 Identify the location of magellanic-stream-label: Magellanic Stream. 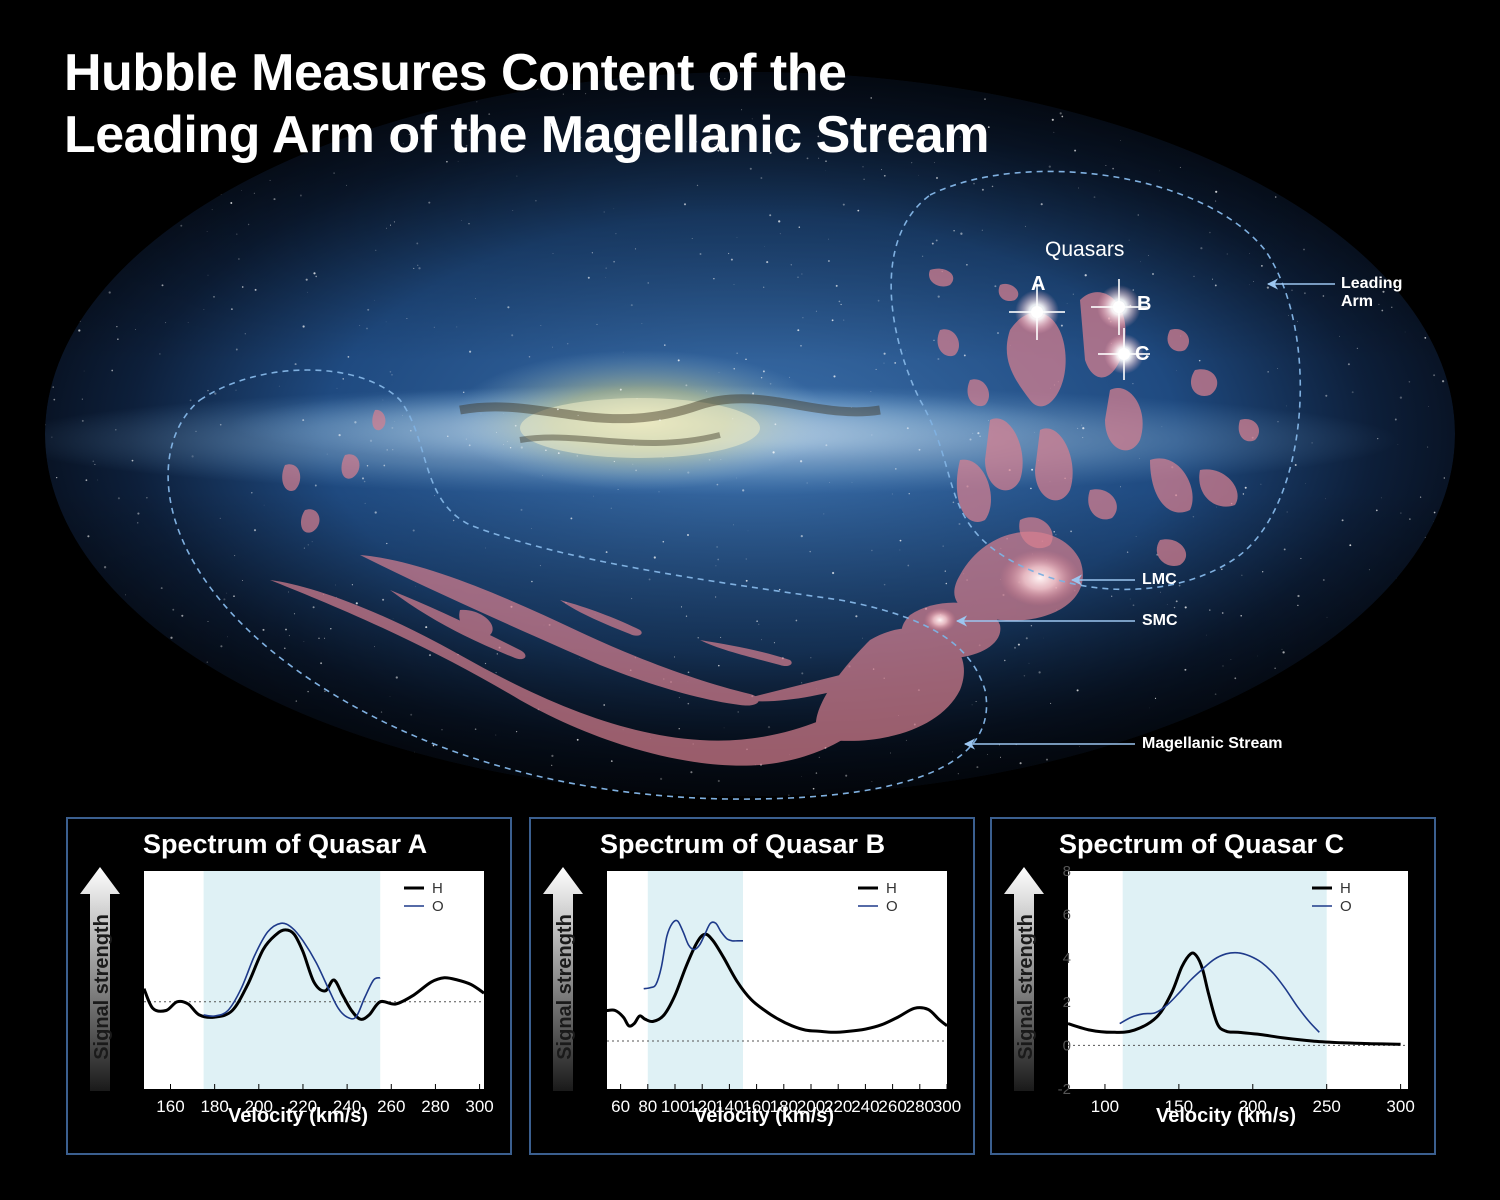
(1212, 743).